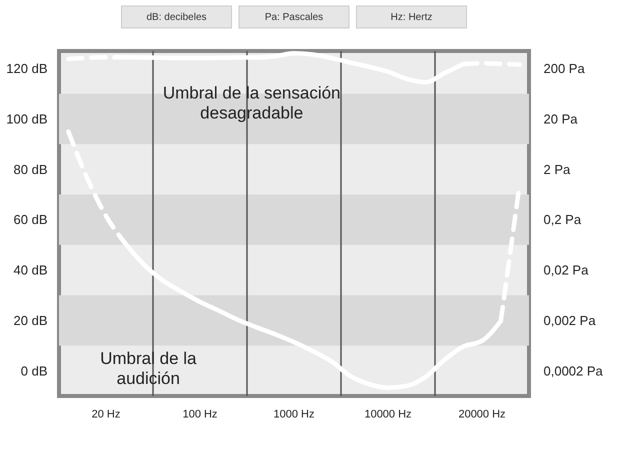 This screenshot has height=455, width=623. I want to click on y2-tick-label: 2 Pa, so click(558, 169).